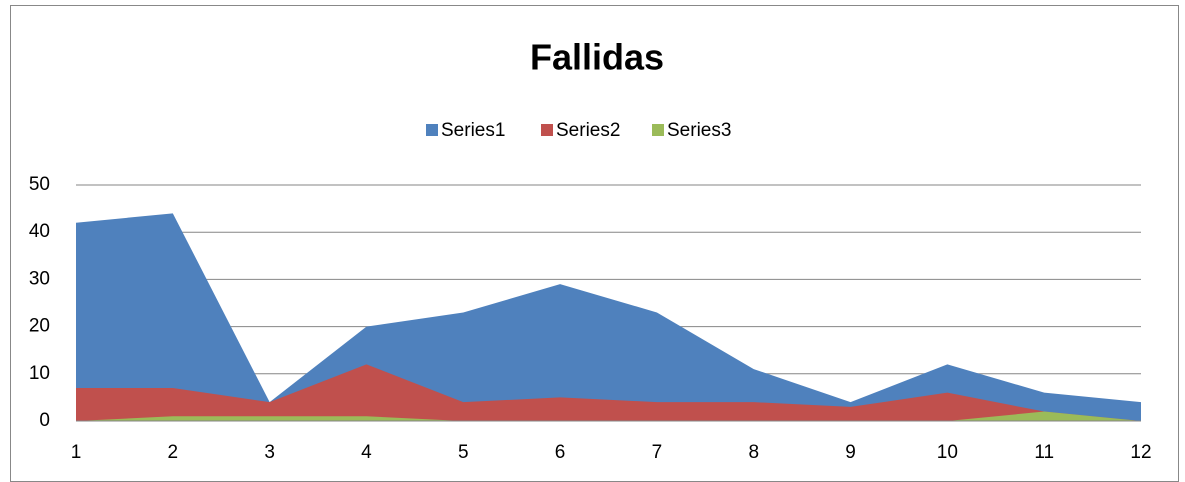 The image size is (1185, 482). I want to click on y-tick-label: 20, so click(39, 326).